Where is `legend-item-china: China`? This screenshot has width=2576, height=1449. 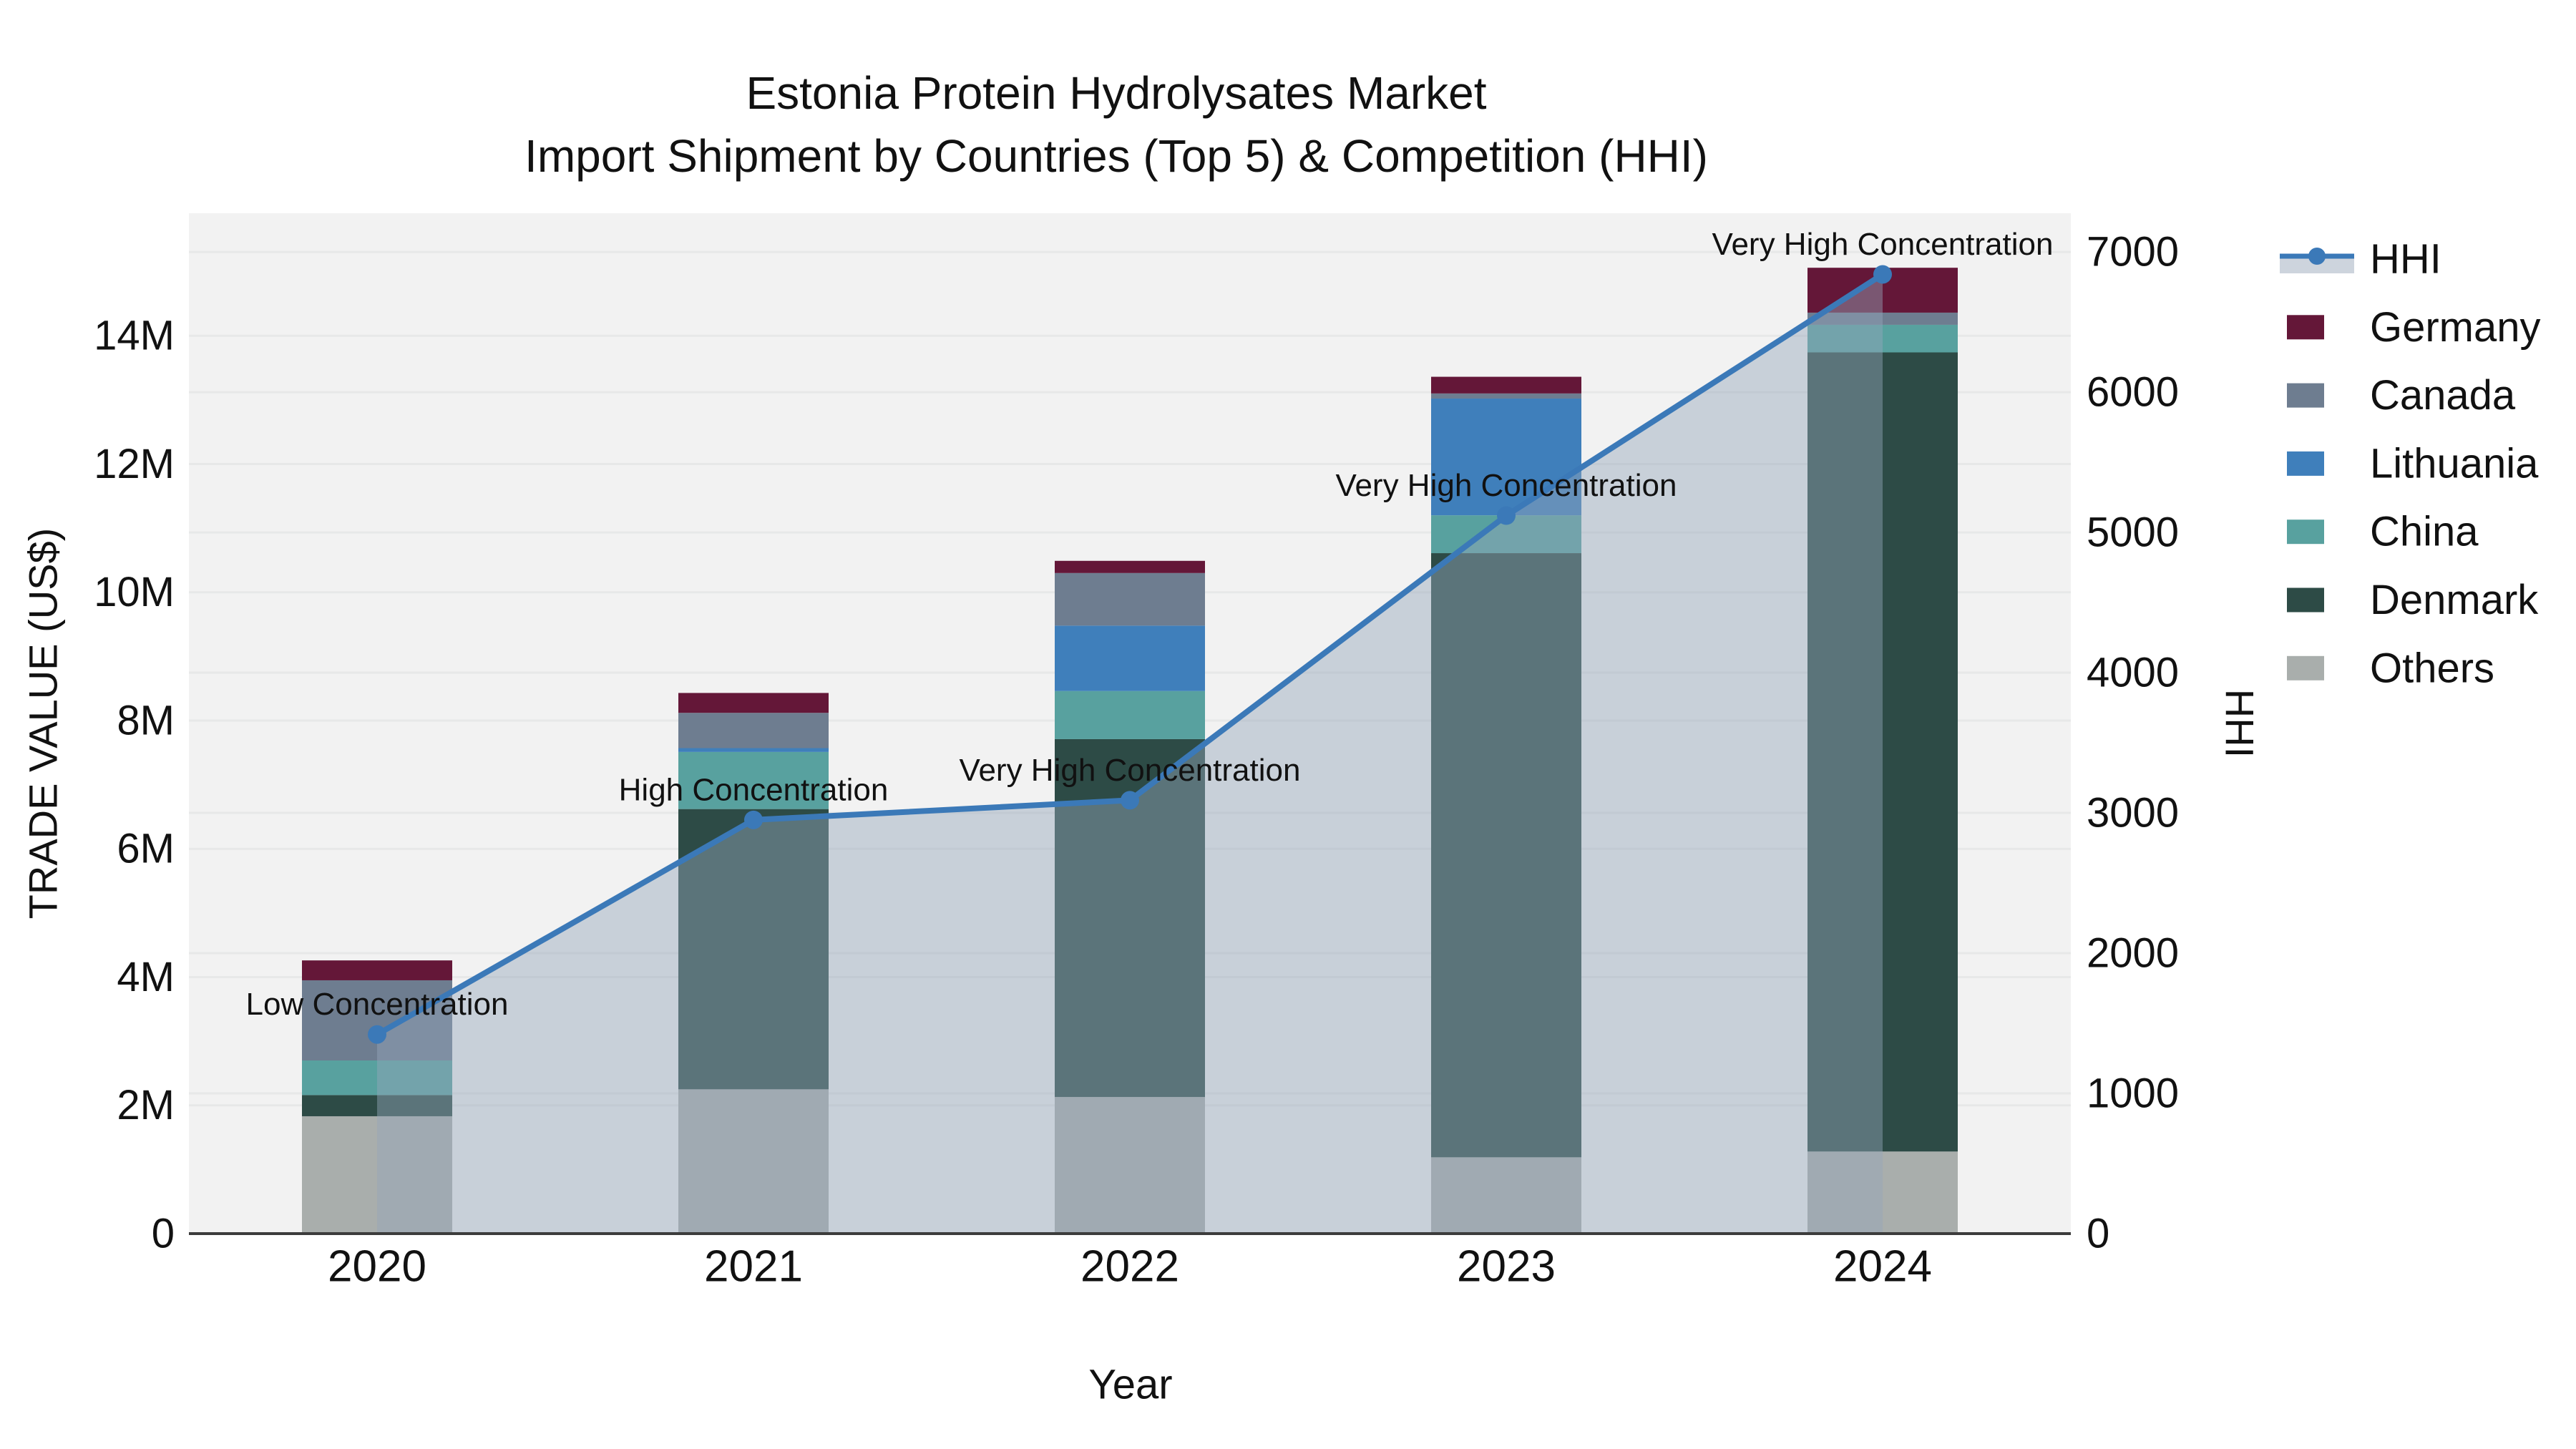
legend-item-china: China is located at coordinates (2383, 532).